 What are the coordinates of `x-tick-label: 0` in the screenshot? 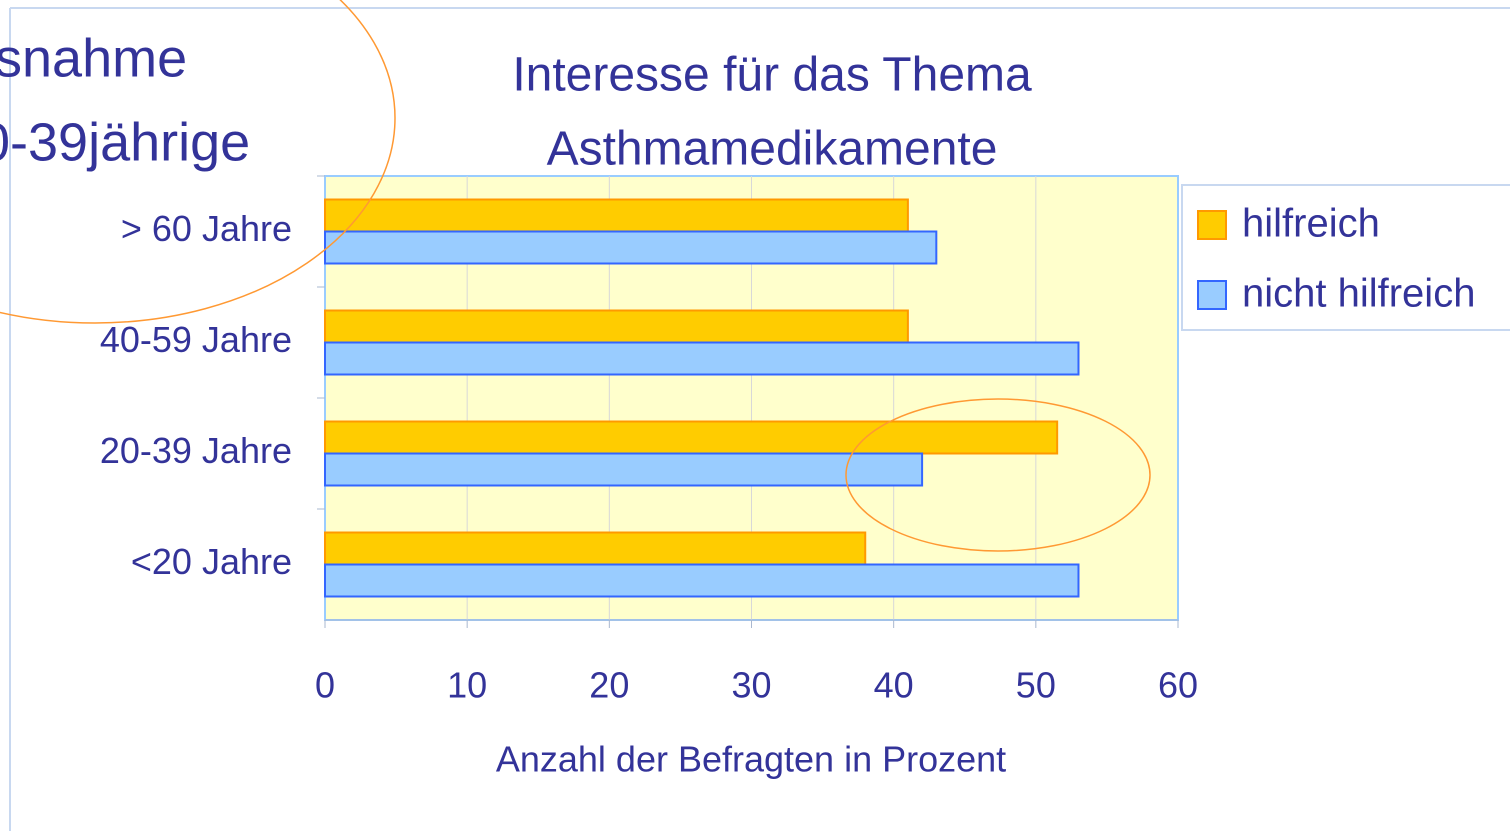 It's located at (325, 685).